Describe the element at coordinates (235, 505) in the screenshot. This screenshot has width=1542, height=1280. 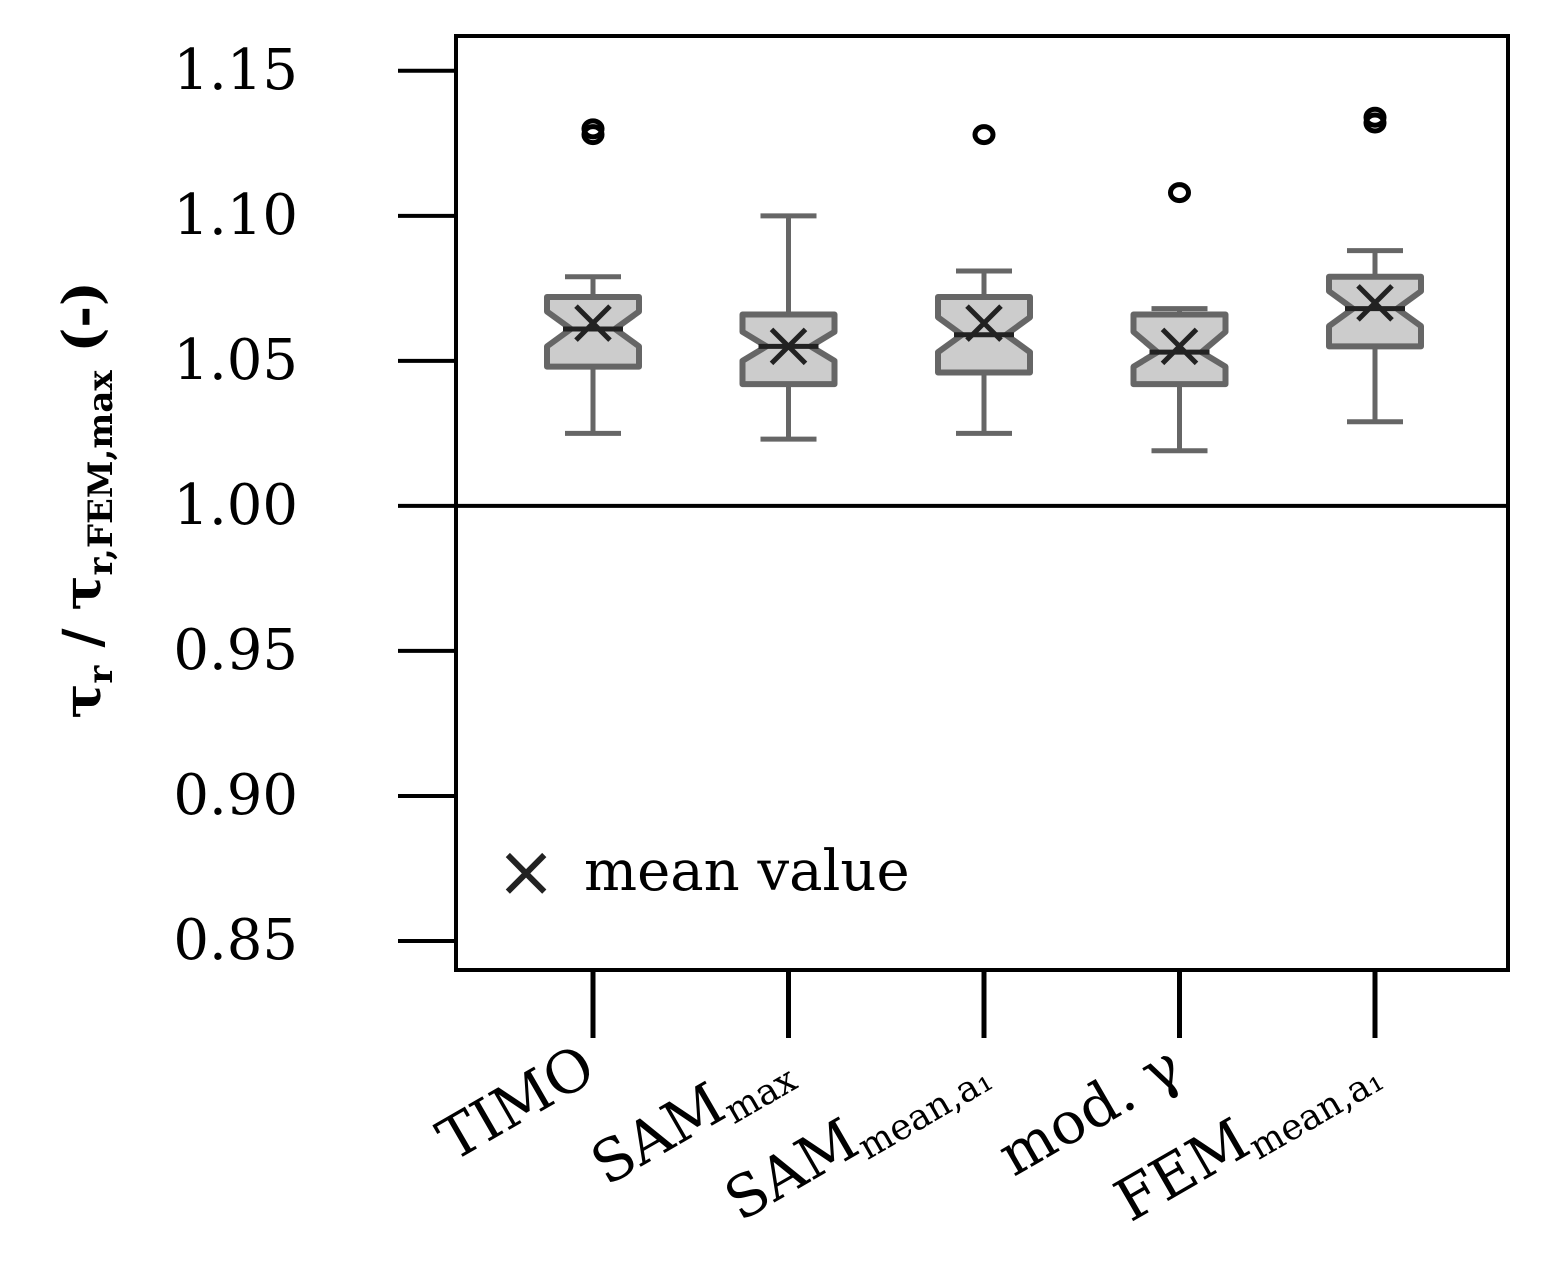
I see `y-tick-label: 1.00` at that location.